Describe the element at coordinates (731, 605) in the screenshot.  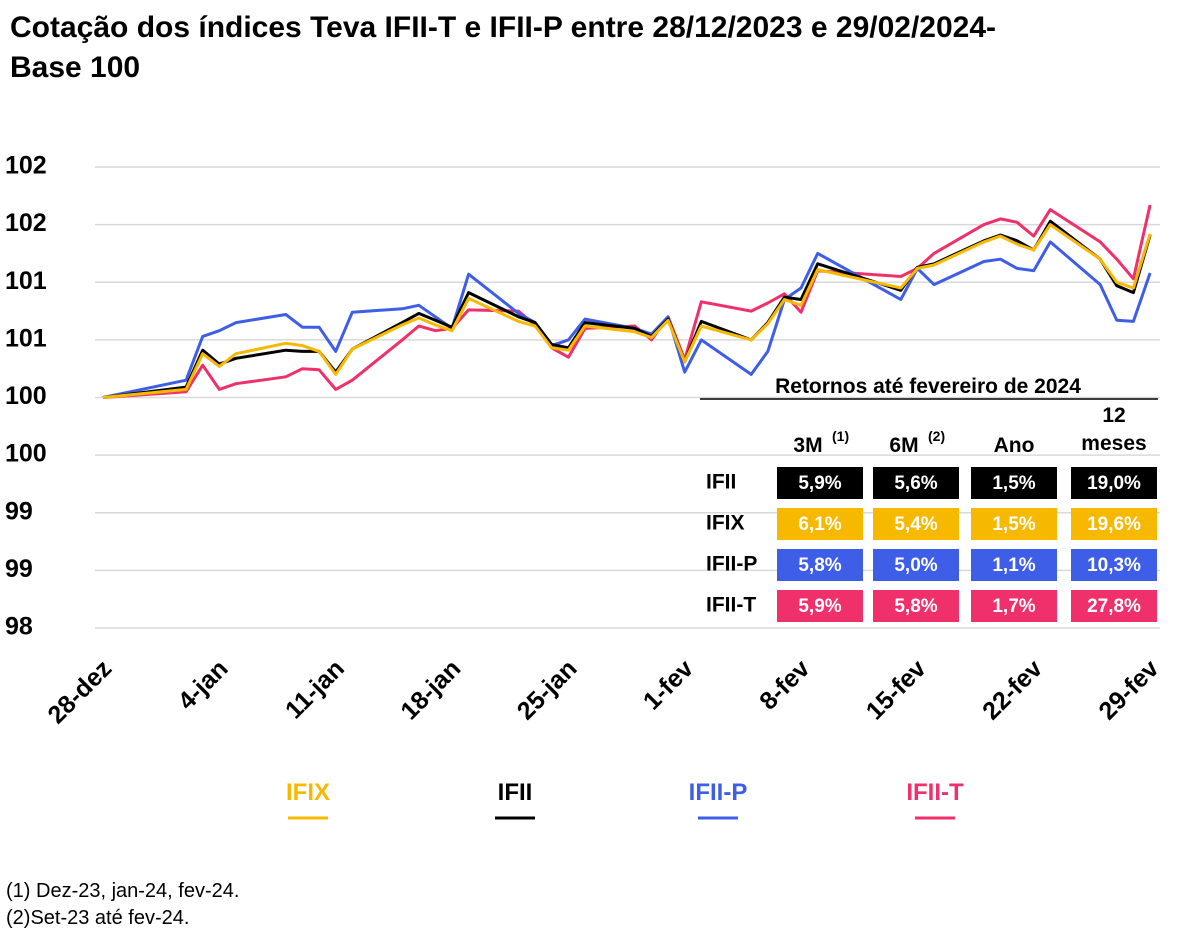
I see `row-label: IFII-T` at that location.